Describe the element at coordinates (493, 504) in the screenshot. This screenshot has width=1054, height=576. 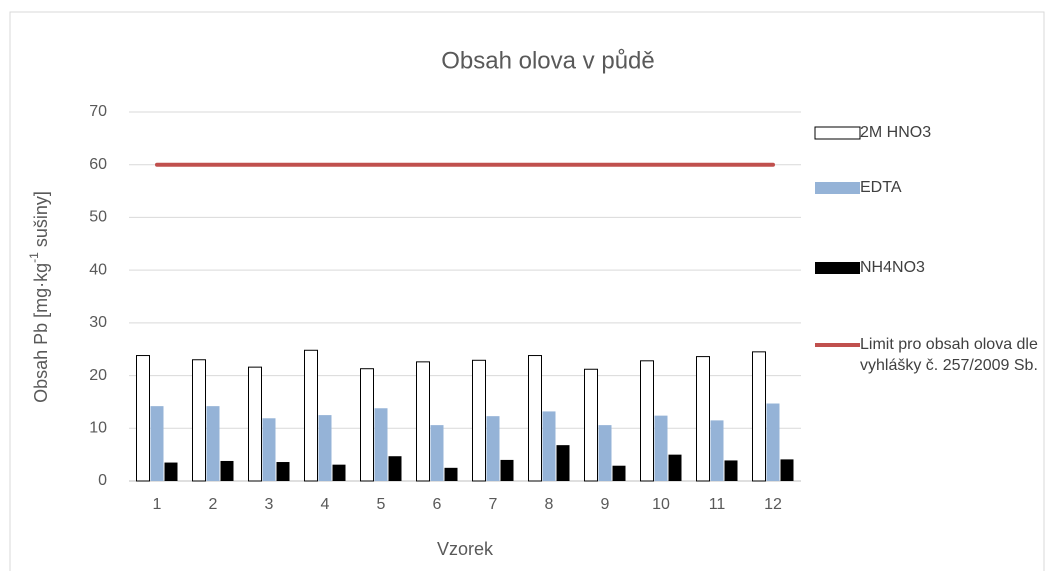
I see `x-tick-label: 7` at that location.